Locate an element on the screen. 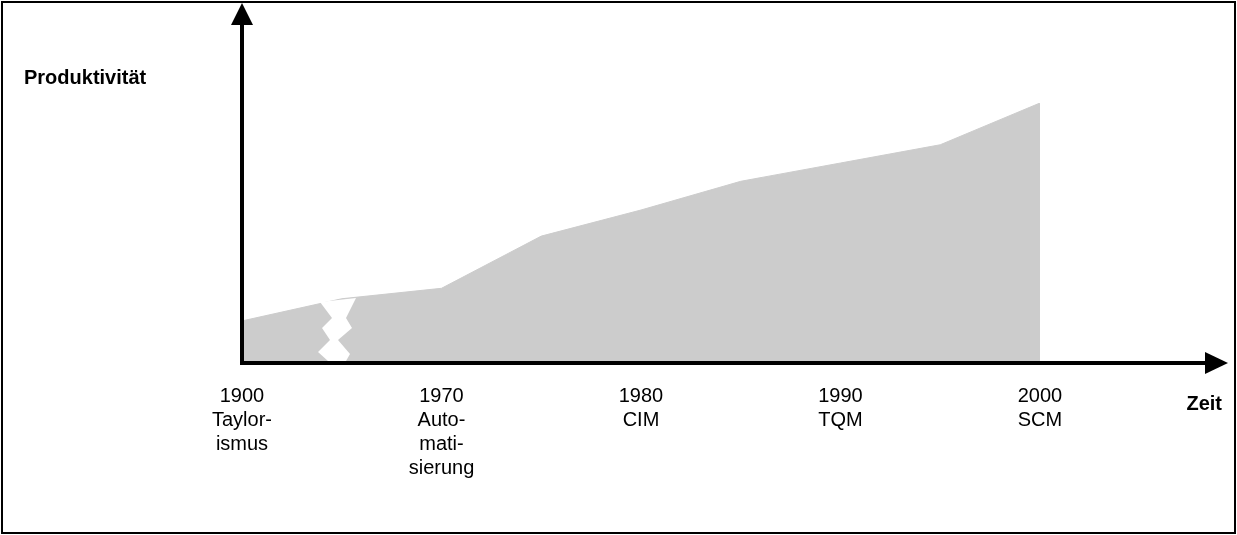 The image size is (1237, 535). x-tick-label: 1900 Taylor- ismus is located at coordinates (242, 418).